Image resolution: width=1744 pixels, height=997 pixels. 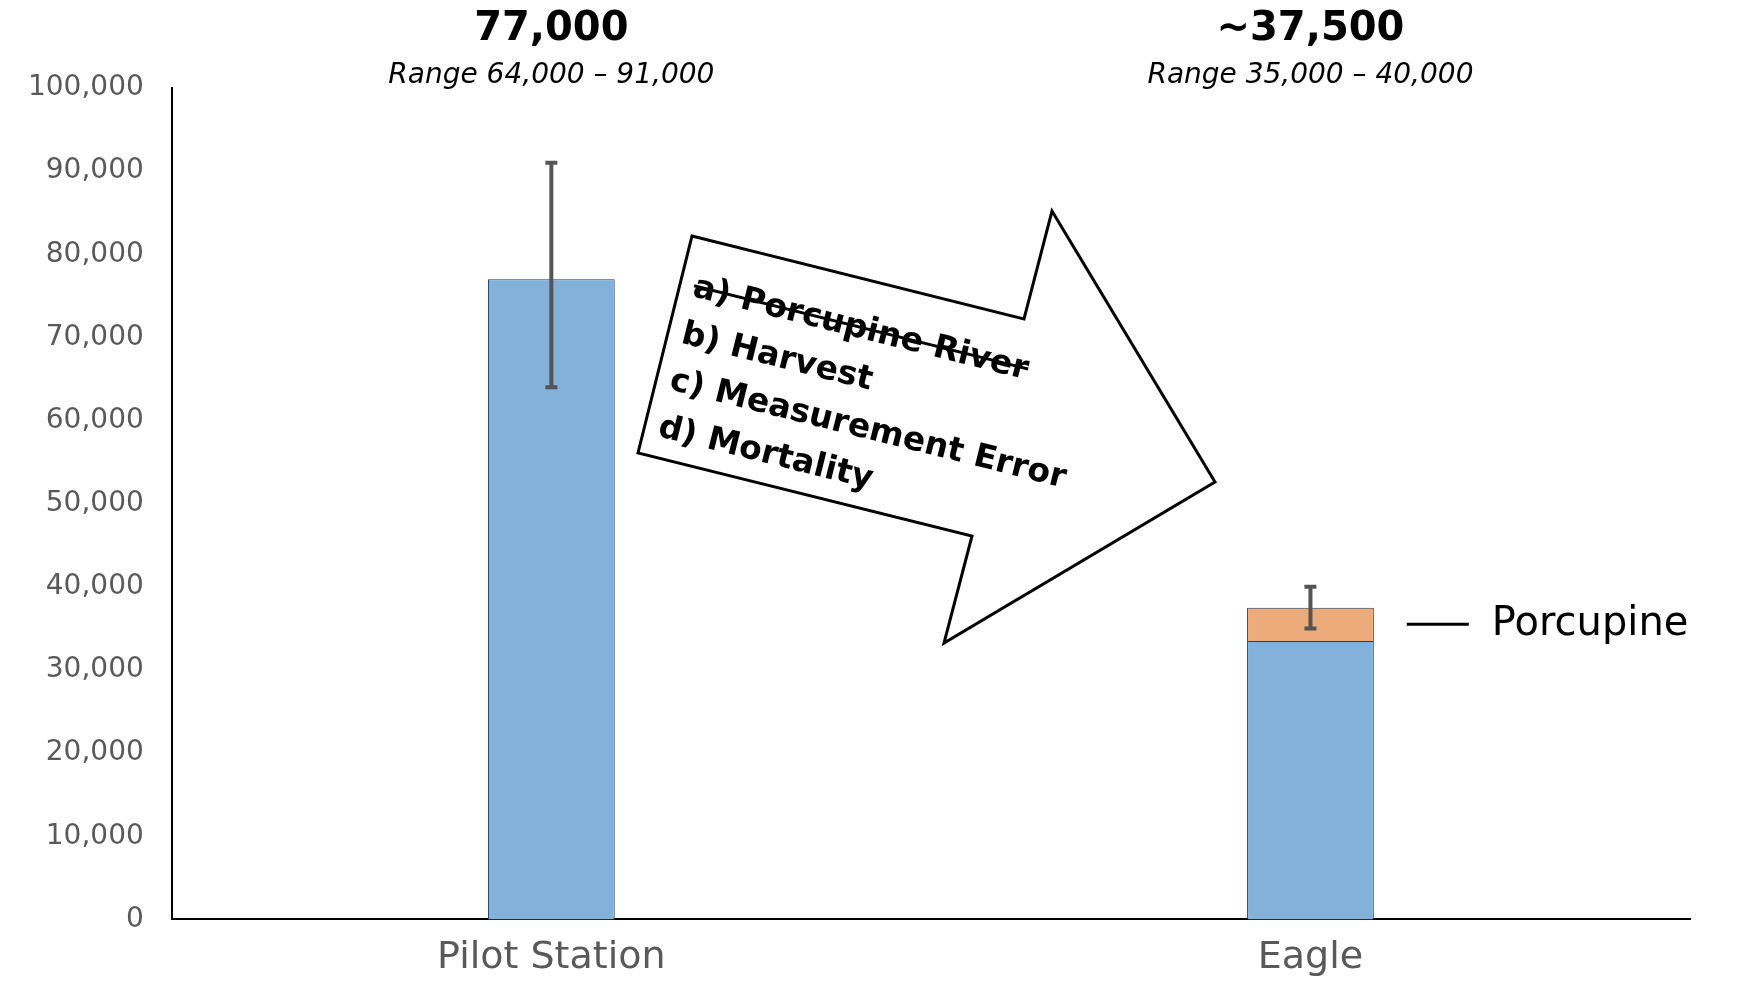 I want to click on x-tick-label: Eagle, so click(x=1310, y=955).